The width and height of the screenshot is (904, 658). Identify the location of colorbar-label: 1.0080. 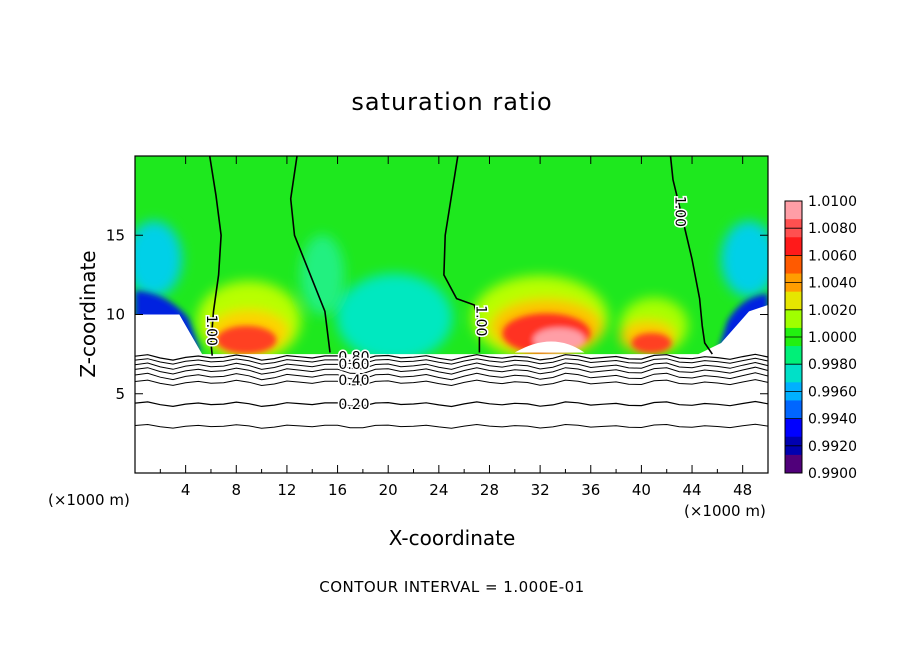
(832, 229).